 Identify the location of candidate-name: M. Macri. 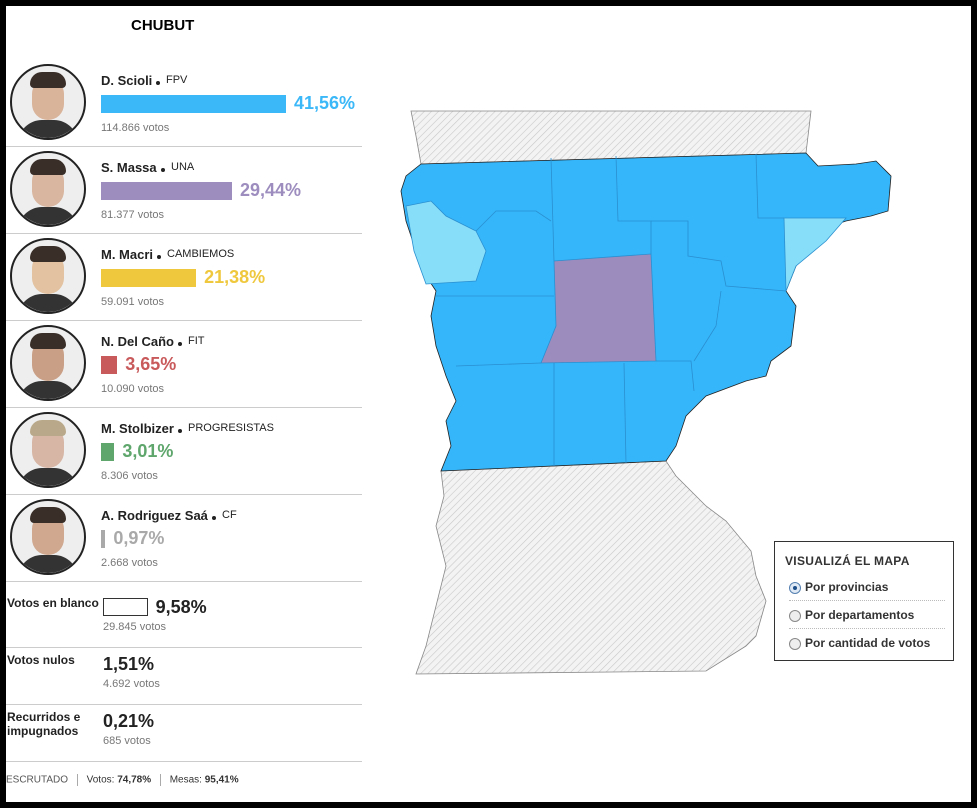
(127, 254).